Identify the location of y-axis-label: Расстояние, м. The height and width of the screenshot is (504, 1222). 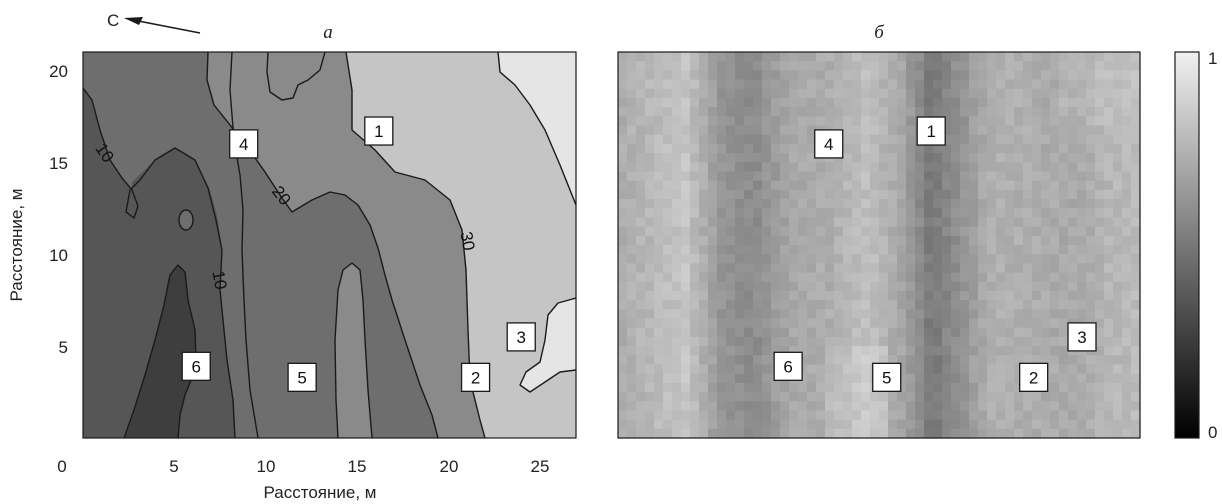
(16, 245).